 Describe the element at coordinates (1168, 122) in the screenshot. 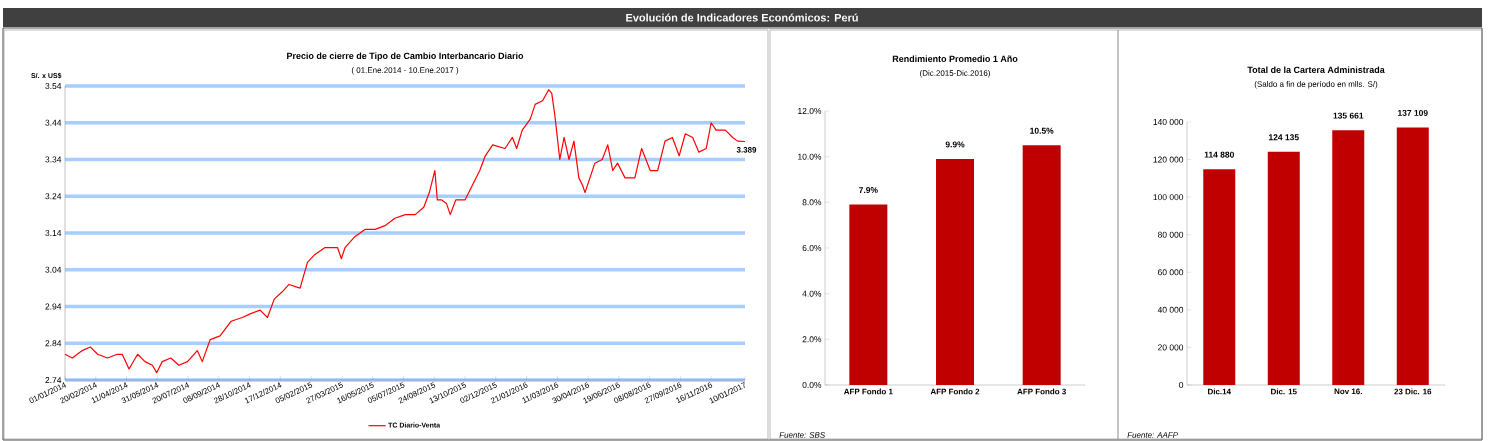

I see `y-tick-label: 140 000` at that location.